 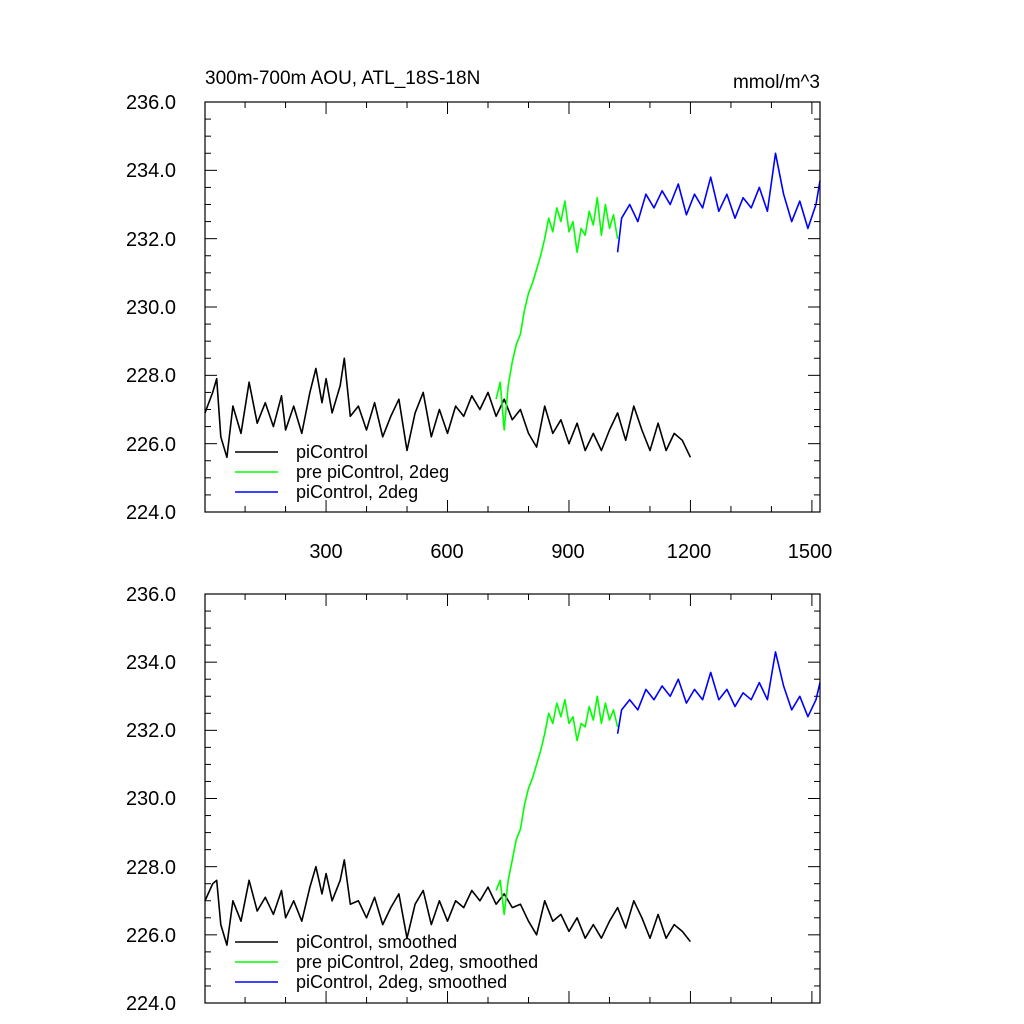 I want to click on series-line-pre-picontrol-2deg, so click(x=557, y=313).